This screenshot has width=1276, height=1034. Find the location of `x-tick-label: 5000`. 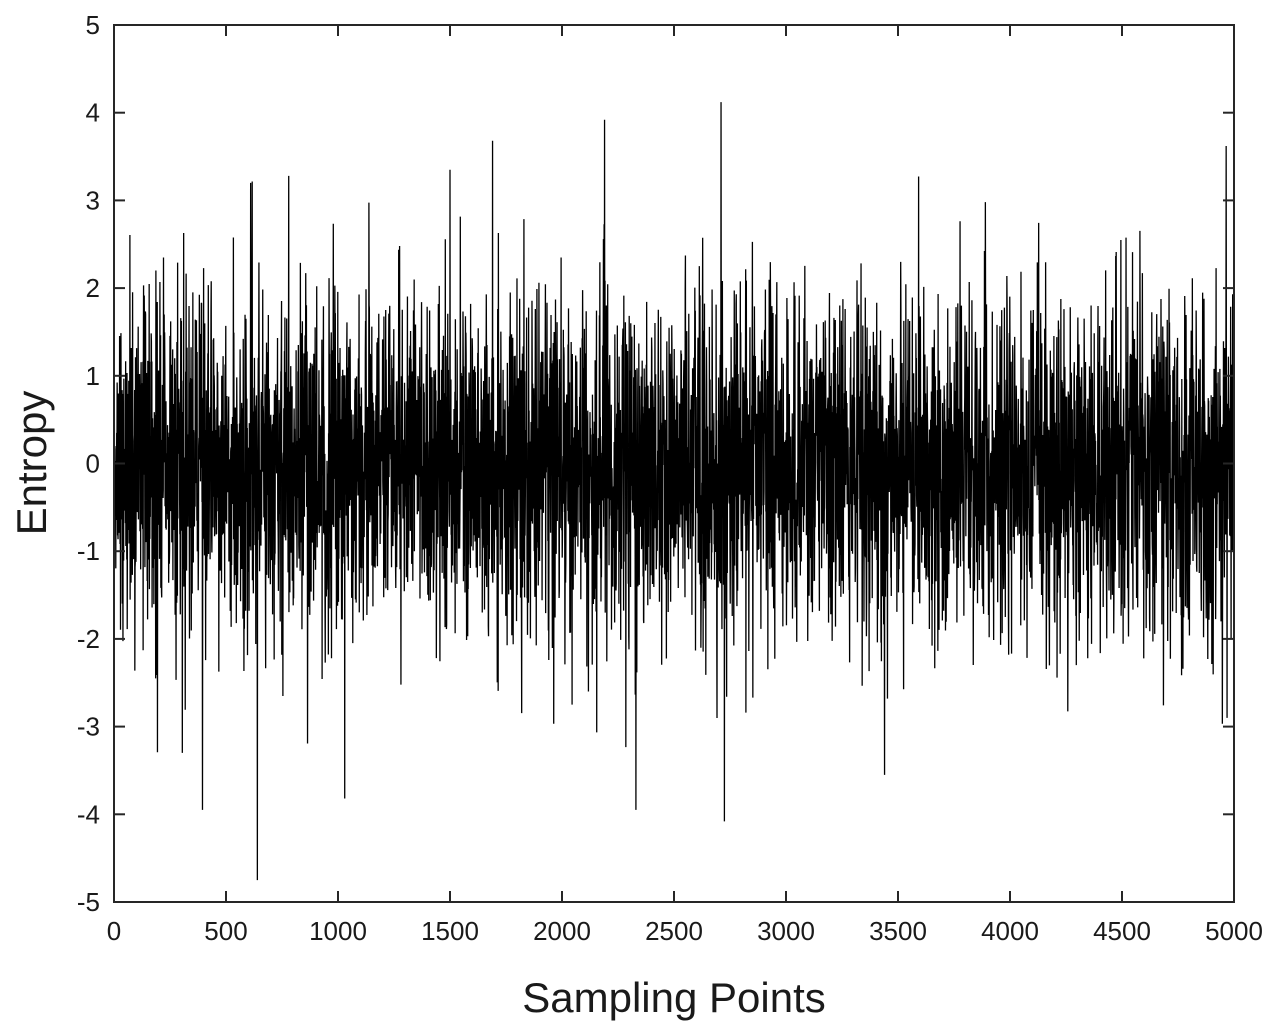

x-tick-label: 5000 is located at coordinates (1234, 931).